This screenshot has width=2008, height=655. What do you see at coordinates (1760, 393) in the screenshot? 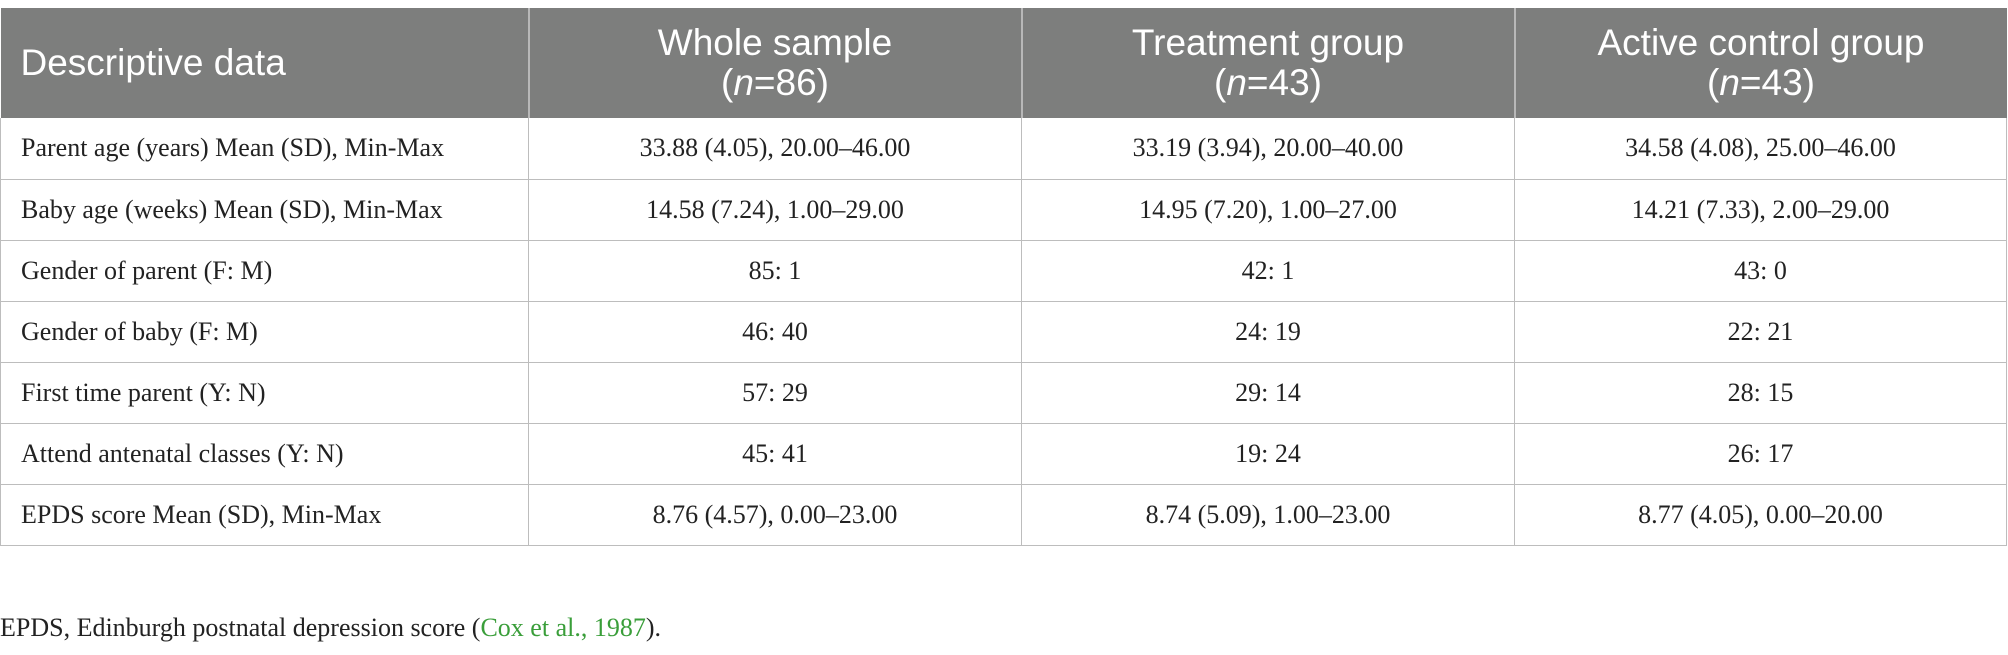
I see `cell-active-control-group: 28: 15` at bounding box center [1760, 393].